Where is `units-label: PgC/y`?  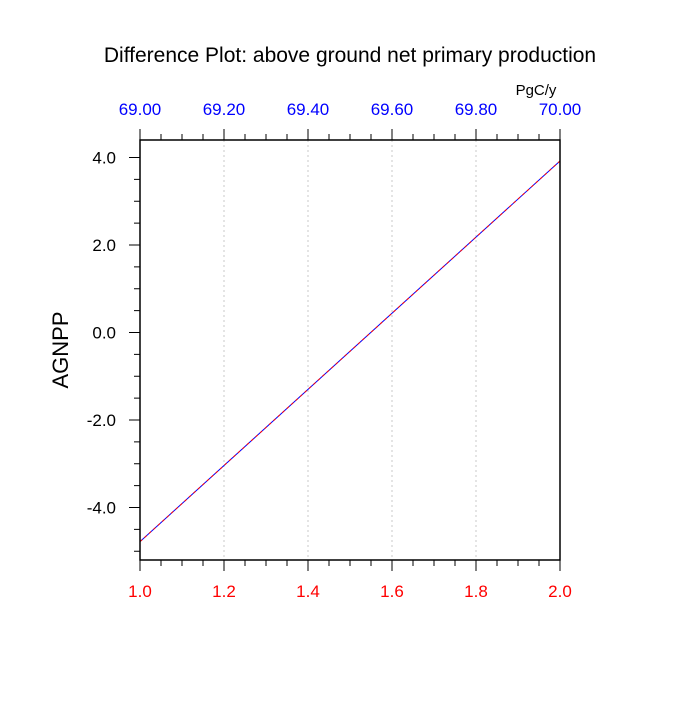 units-label: PgC/y is located at coordinates (536, 90).